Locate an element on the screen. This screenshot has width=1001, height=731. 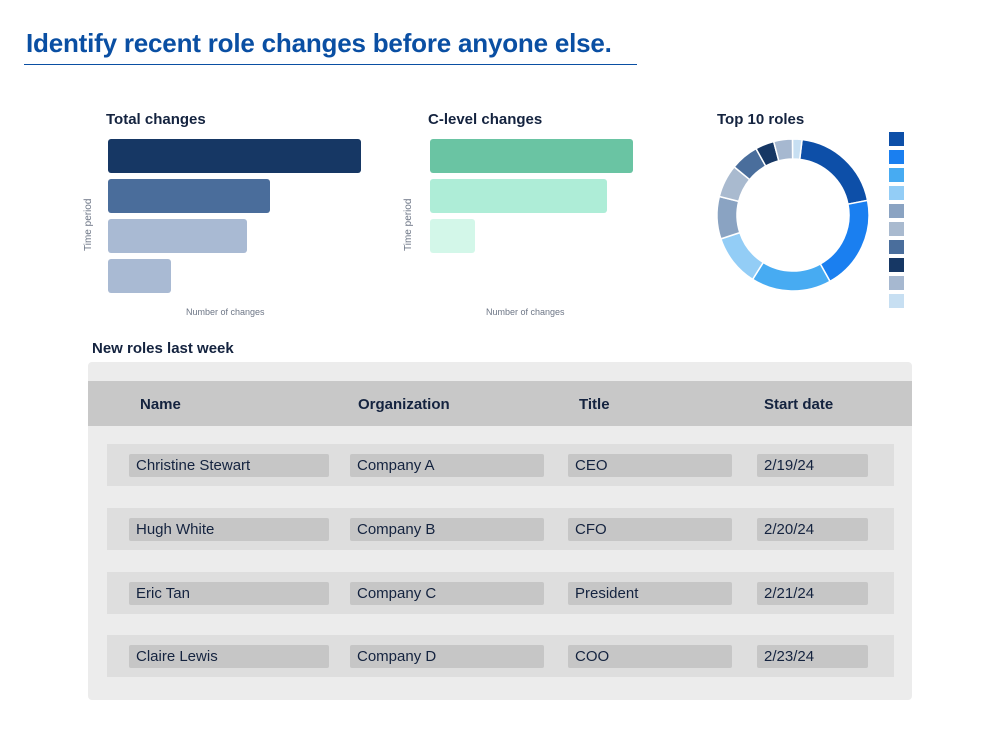
cell-name: Christine Stewart is located at coordinates (229, 465).